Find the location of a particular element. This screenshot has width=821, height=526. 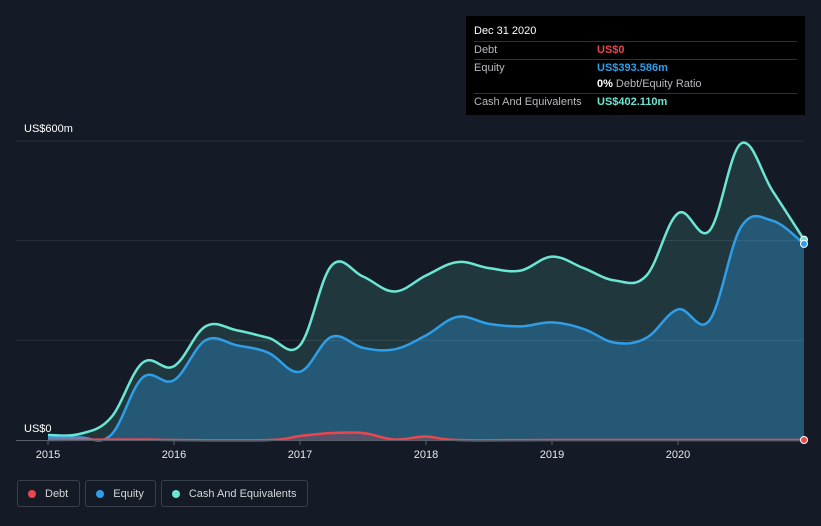

debt-end-marker is located at coordinates (804, 440).